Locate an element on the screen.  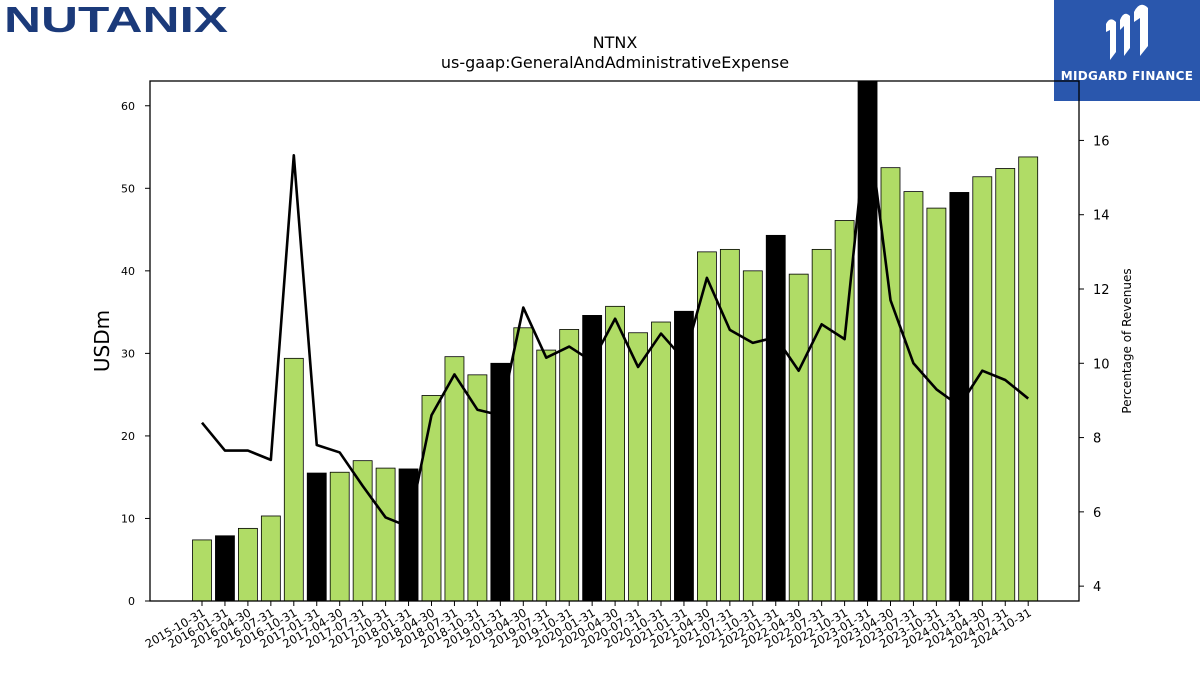
chart-subtitle: us-gaap:GeneralAndAdministrativeExpense is located at coordinates (615, 62).